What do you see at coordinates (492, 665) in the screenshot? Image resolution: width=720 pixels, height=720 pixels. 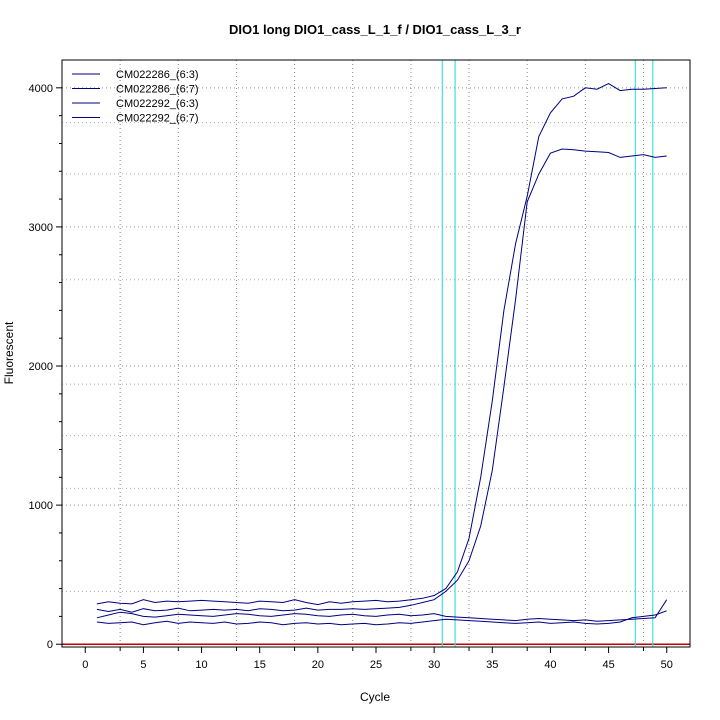 I see `x-tick-label: 35` at bounding box center [492, 665].